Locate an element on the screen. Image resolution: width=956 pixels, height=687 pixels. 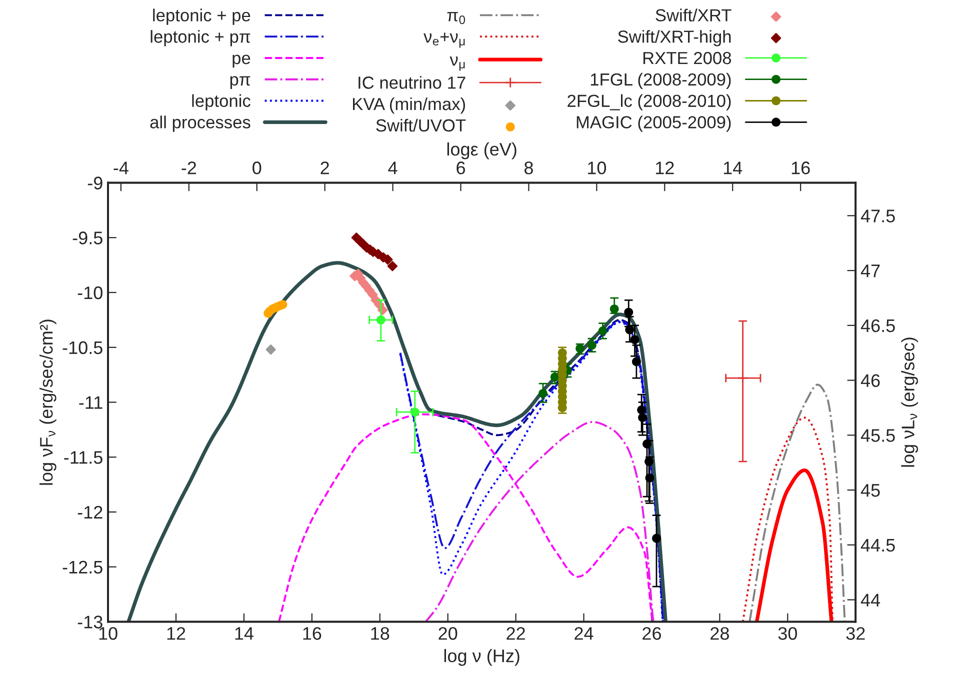
x2-axis-title: logε (eV) is located at coordinates (481, 151).